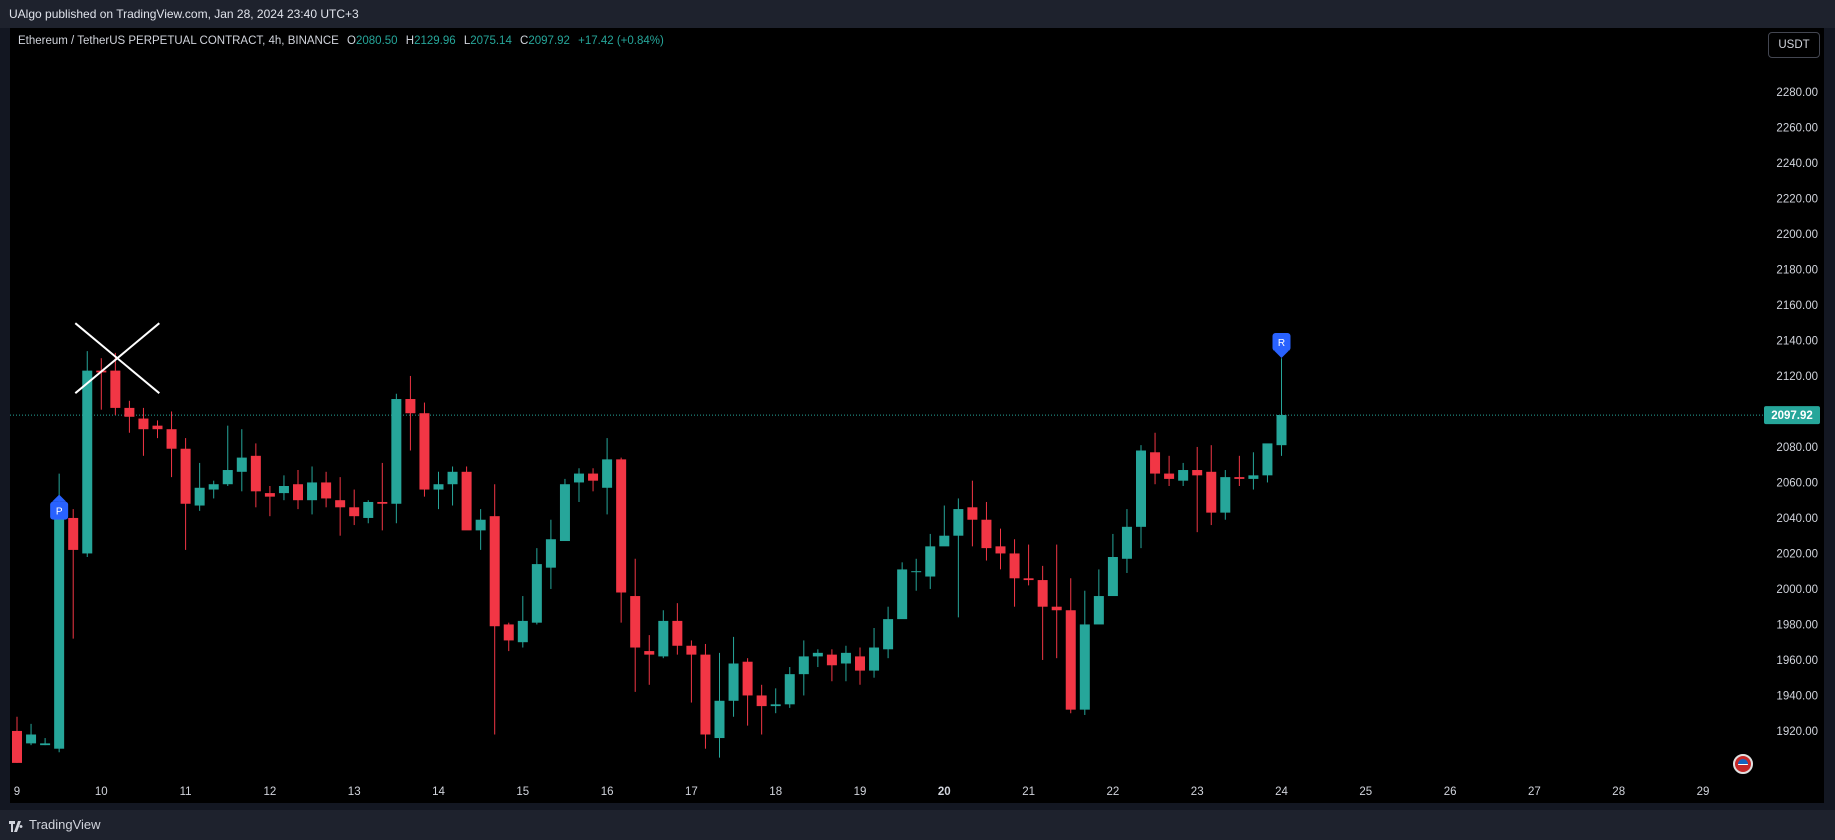 The height and width of the screenshot is (840, 1835). Describe the element at coordinates (1797, 93) in the screenshot. I see `price-tick-label: 2280.00` at that location.